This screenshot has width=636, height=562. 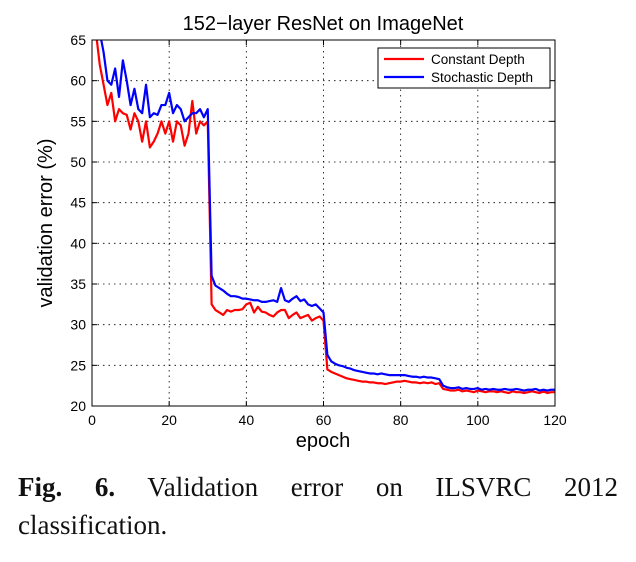 What do you see at coordinates (78, 162) in the screenshot?
I see `y-tick-label: 50` at bounding box center [78, 162].